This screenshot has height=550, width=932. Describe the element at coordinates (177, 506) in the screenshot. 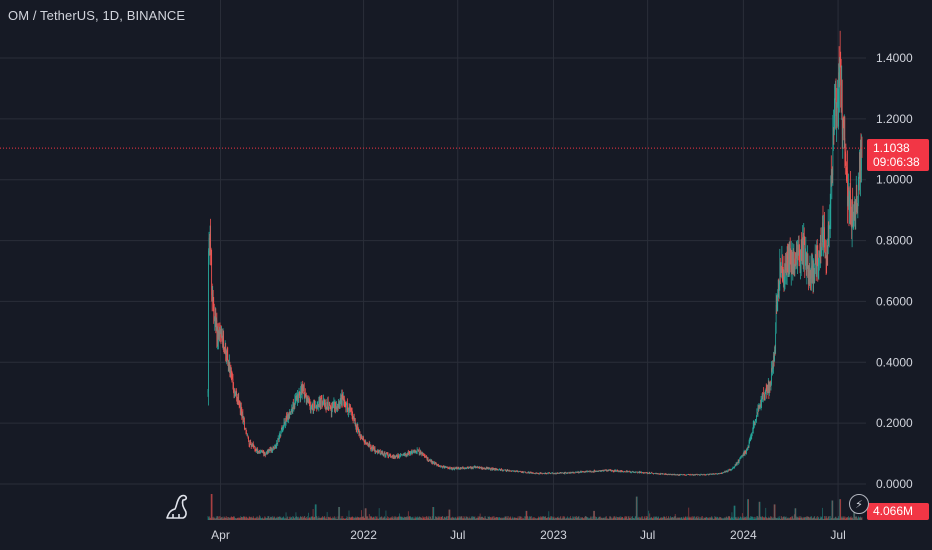

I see `tradingview-dino-icon` at that location.